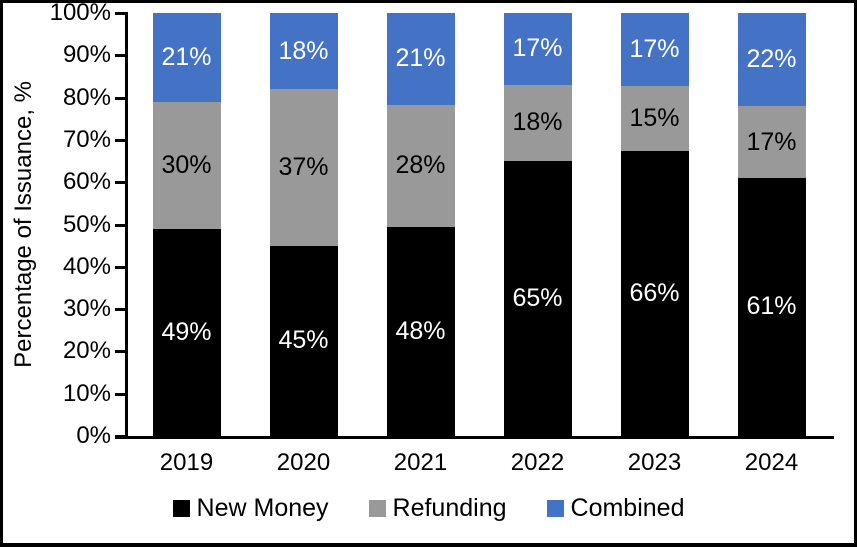 This screenshot has width=857, height=547. I want to click on legend-item-refunding: Refunding, so click(437, 508).